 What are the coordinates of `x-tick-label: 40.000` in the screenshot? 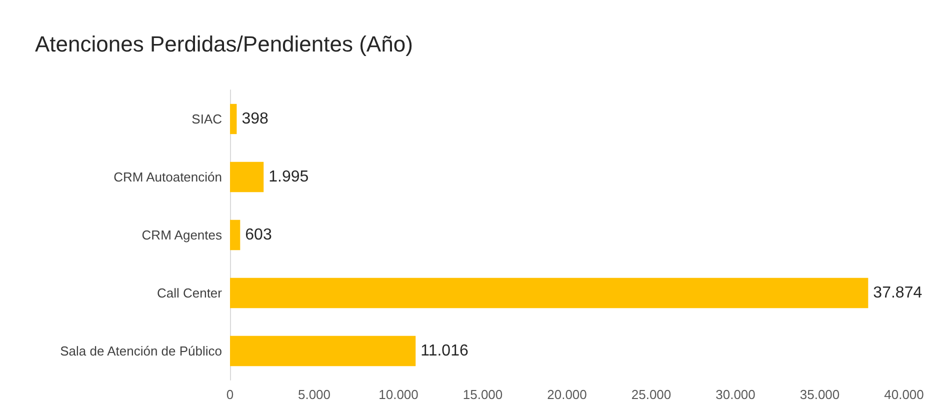 It's located at (904, 394).